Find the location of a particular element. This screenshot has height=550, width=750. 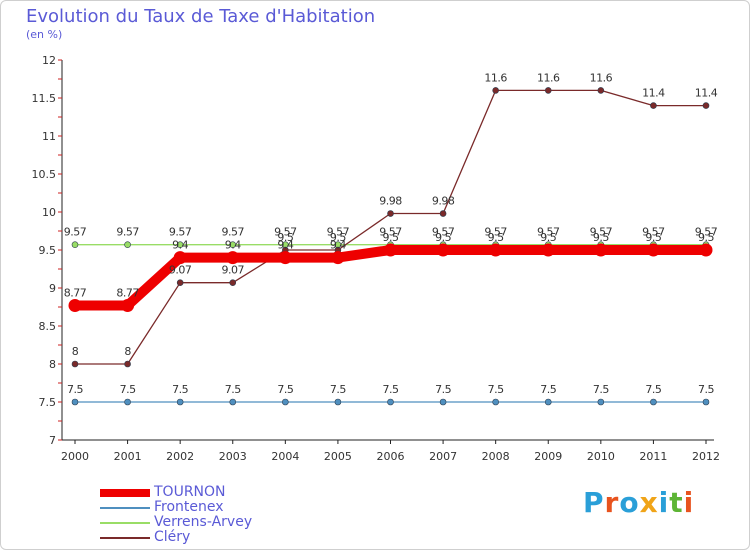

data-label: 8.77 is located at coordinates (127, 292).